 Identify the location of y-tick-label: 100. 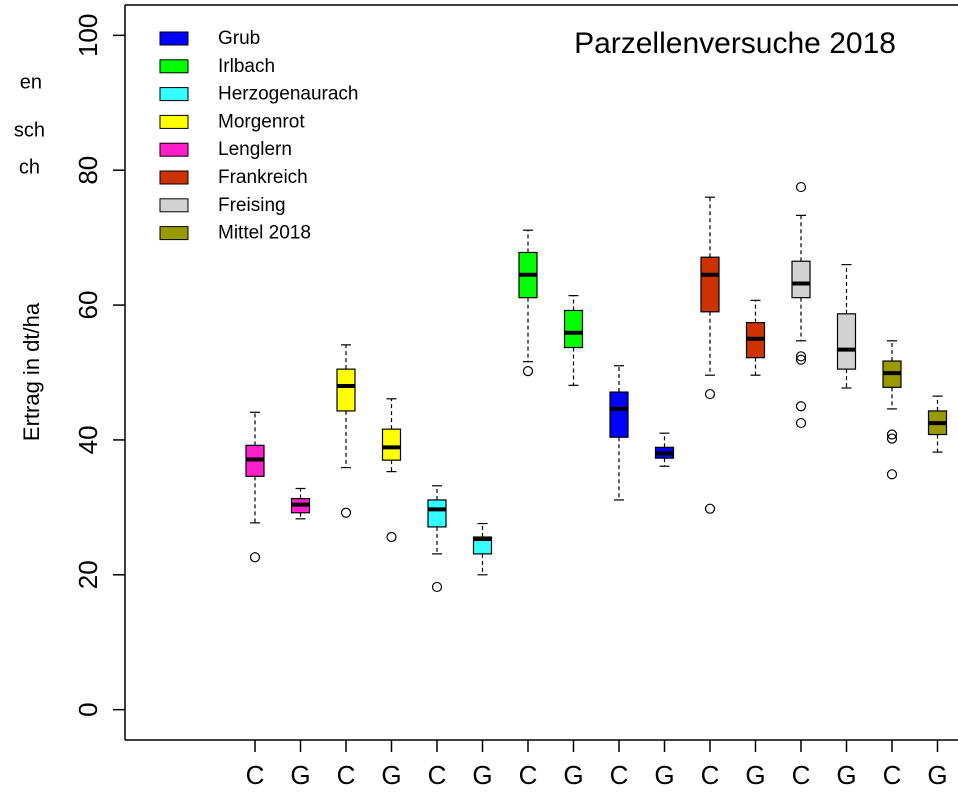
(88, 35).